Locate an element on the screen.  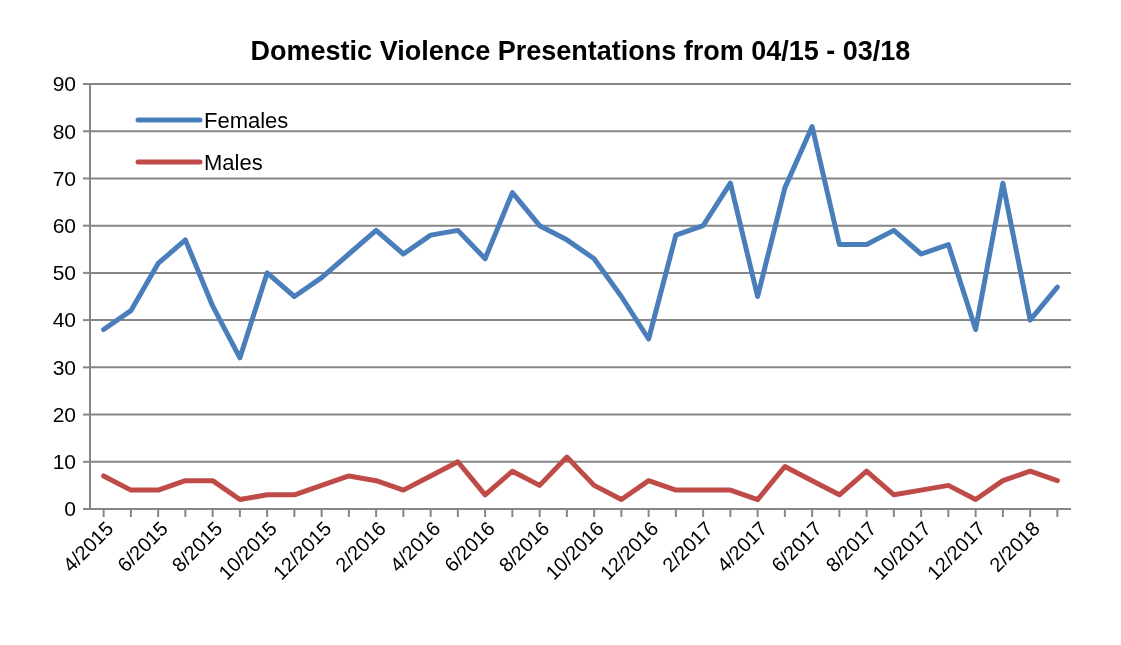
y-tick-label: 60 is located at coordinates (64, 226).